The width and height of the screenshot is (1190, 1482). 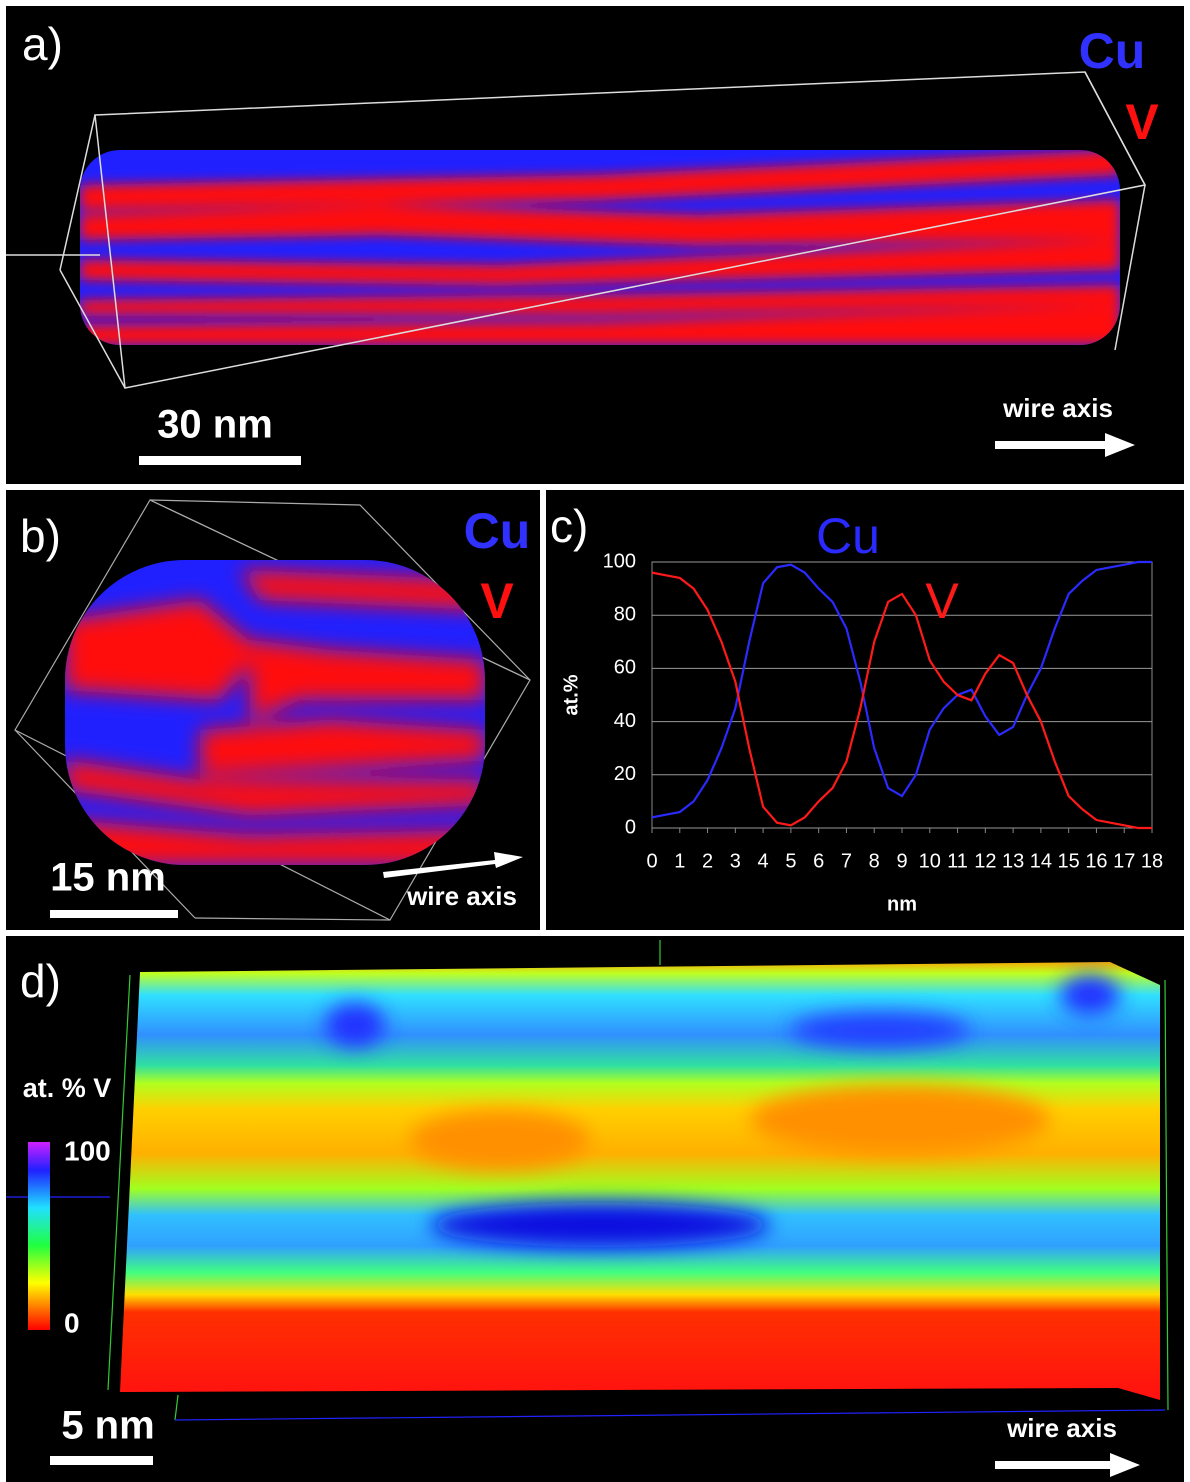 What do you see at coordinates (42, 44) in the screenshot?
I see `panel-label: a)` at bounding box center [42, 44].